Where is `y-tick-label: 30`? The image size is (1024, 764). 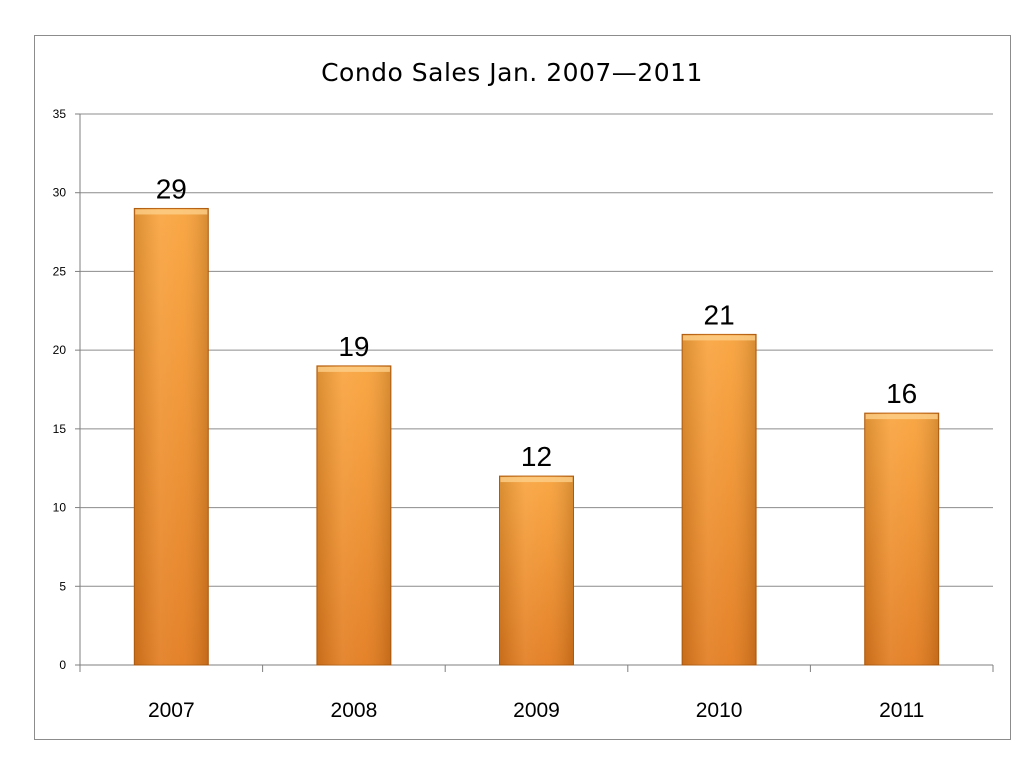 y-tick-label: 30 is located at coordinates (60, 193).